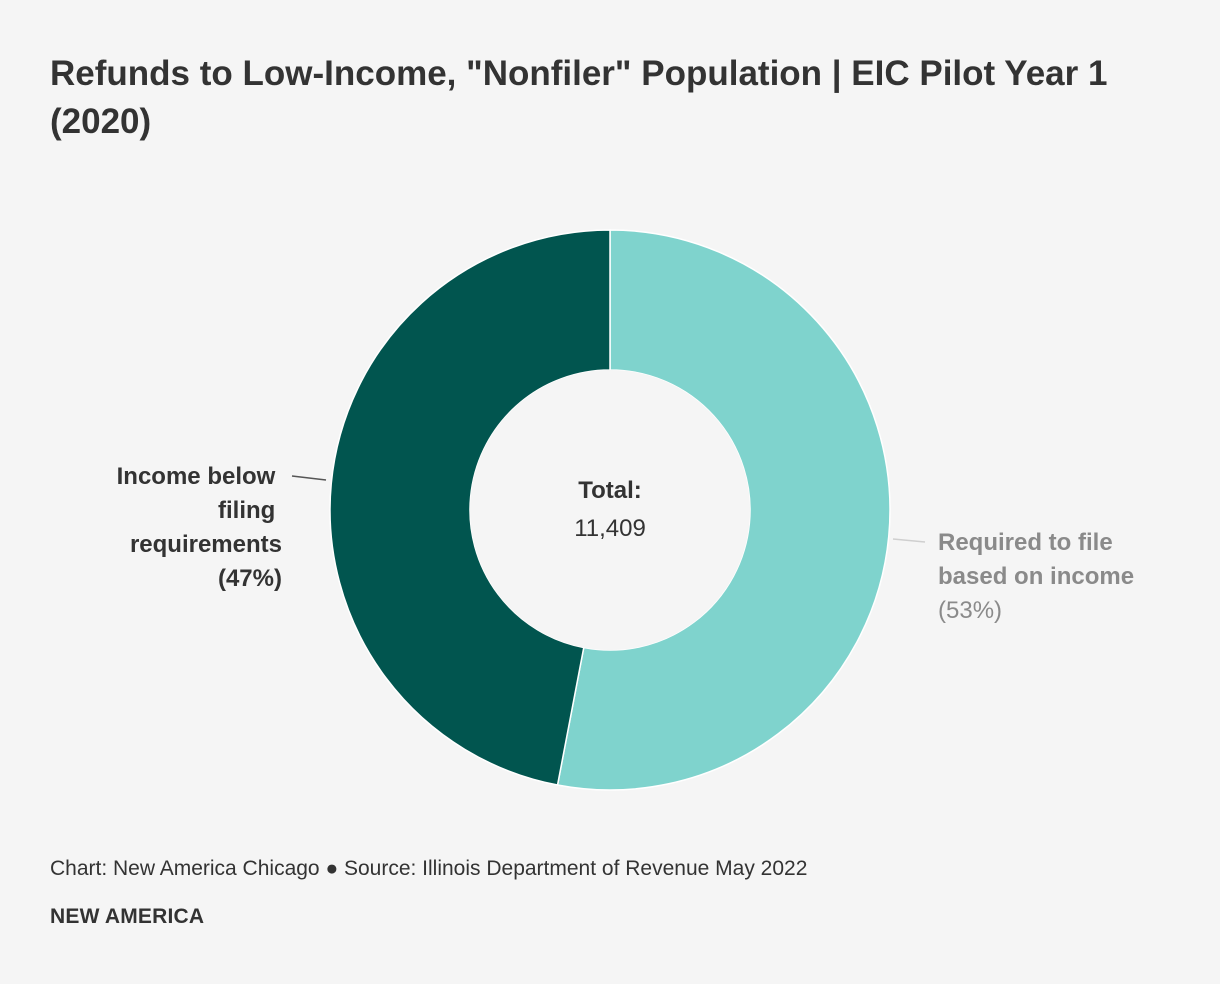 The width and height of the screenshot is (1220, 984). What do you see at coordinates (199, 510) in the screenshot?
I see `slice-label-below: Income below filing requirements` at bounding box center [199, 510].